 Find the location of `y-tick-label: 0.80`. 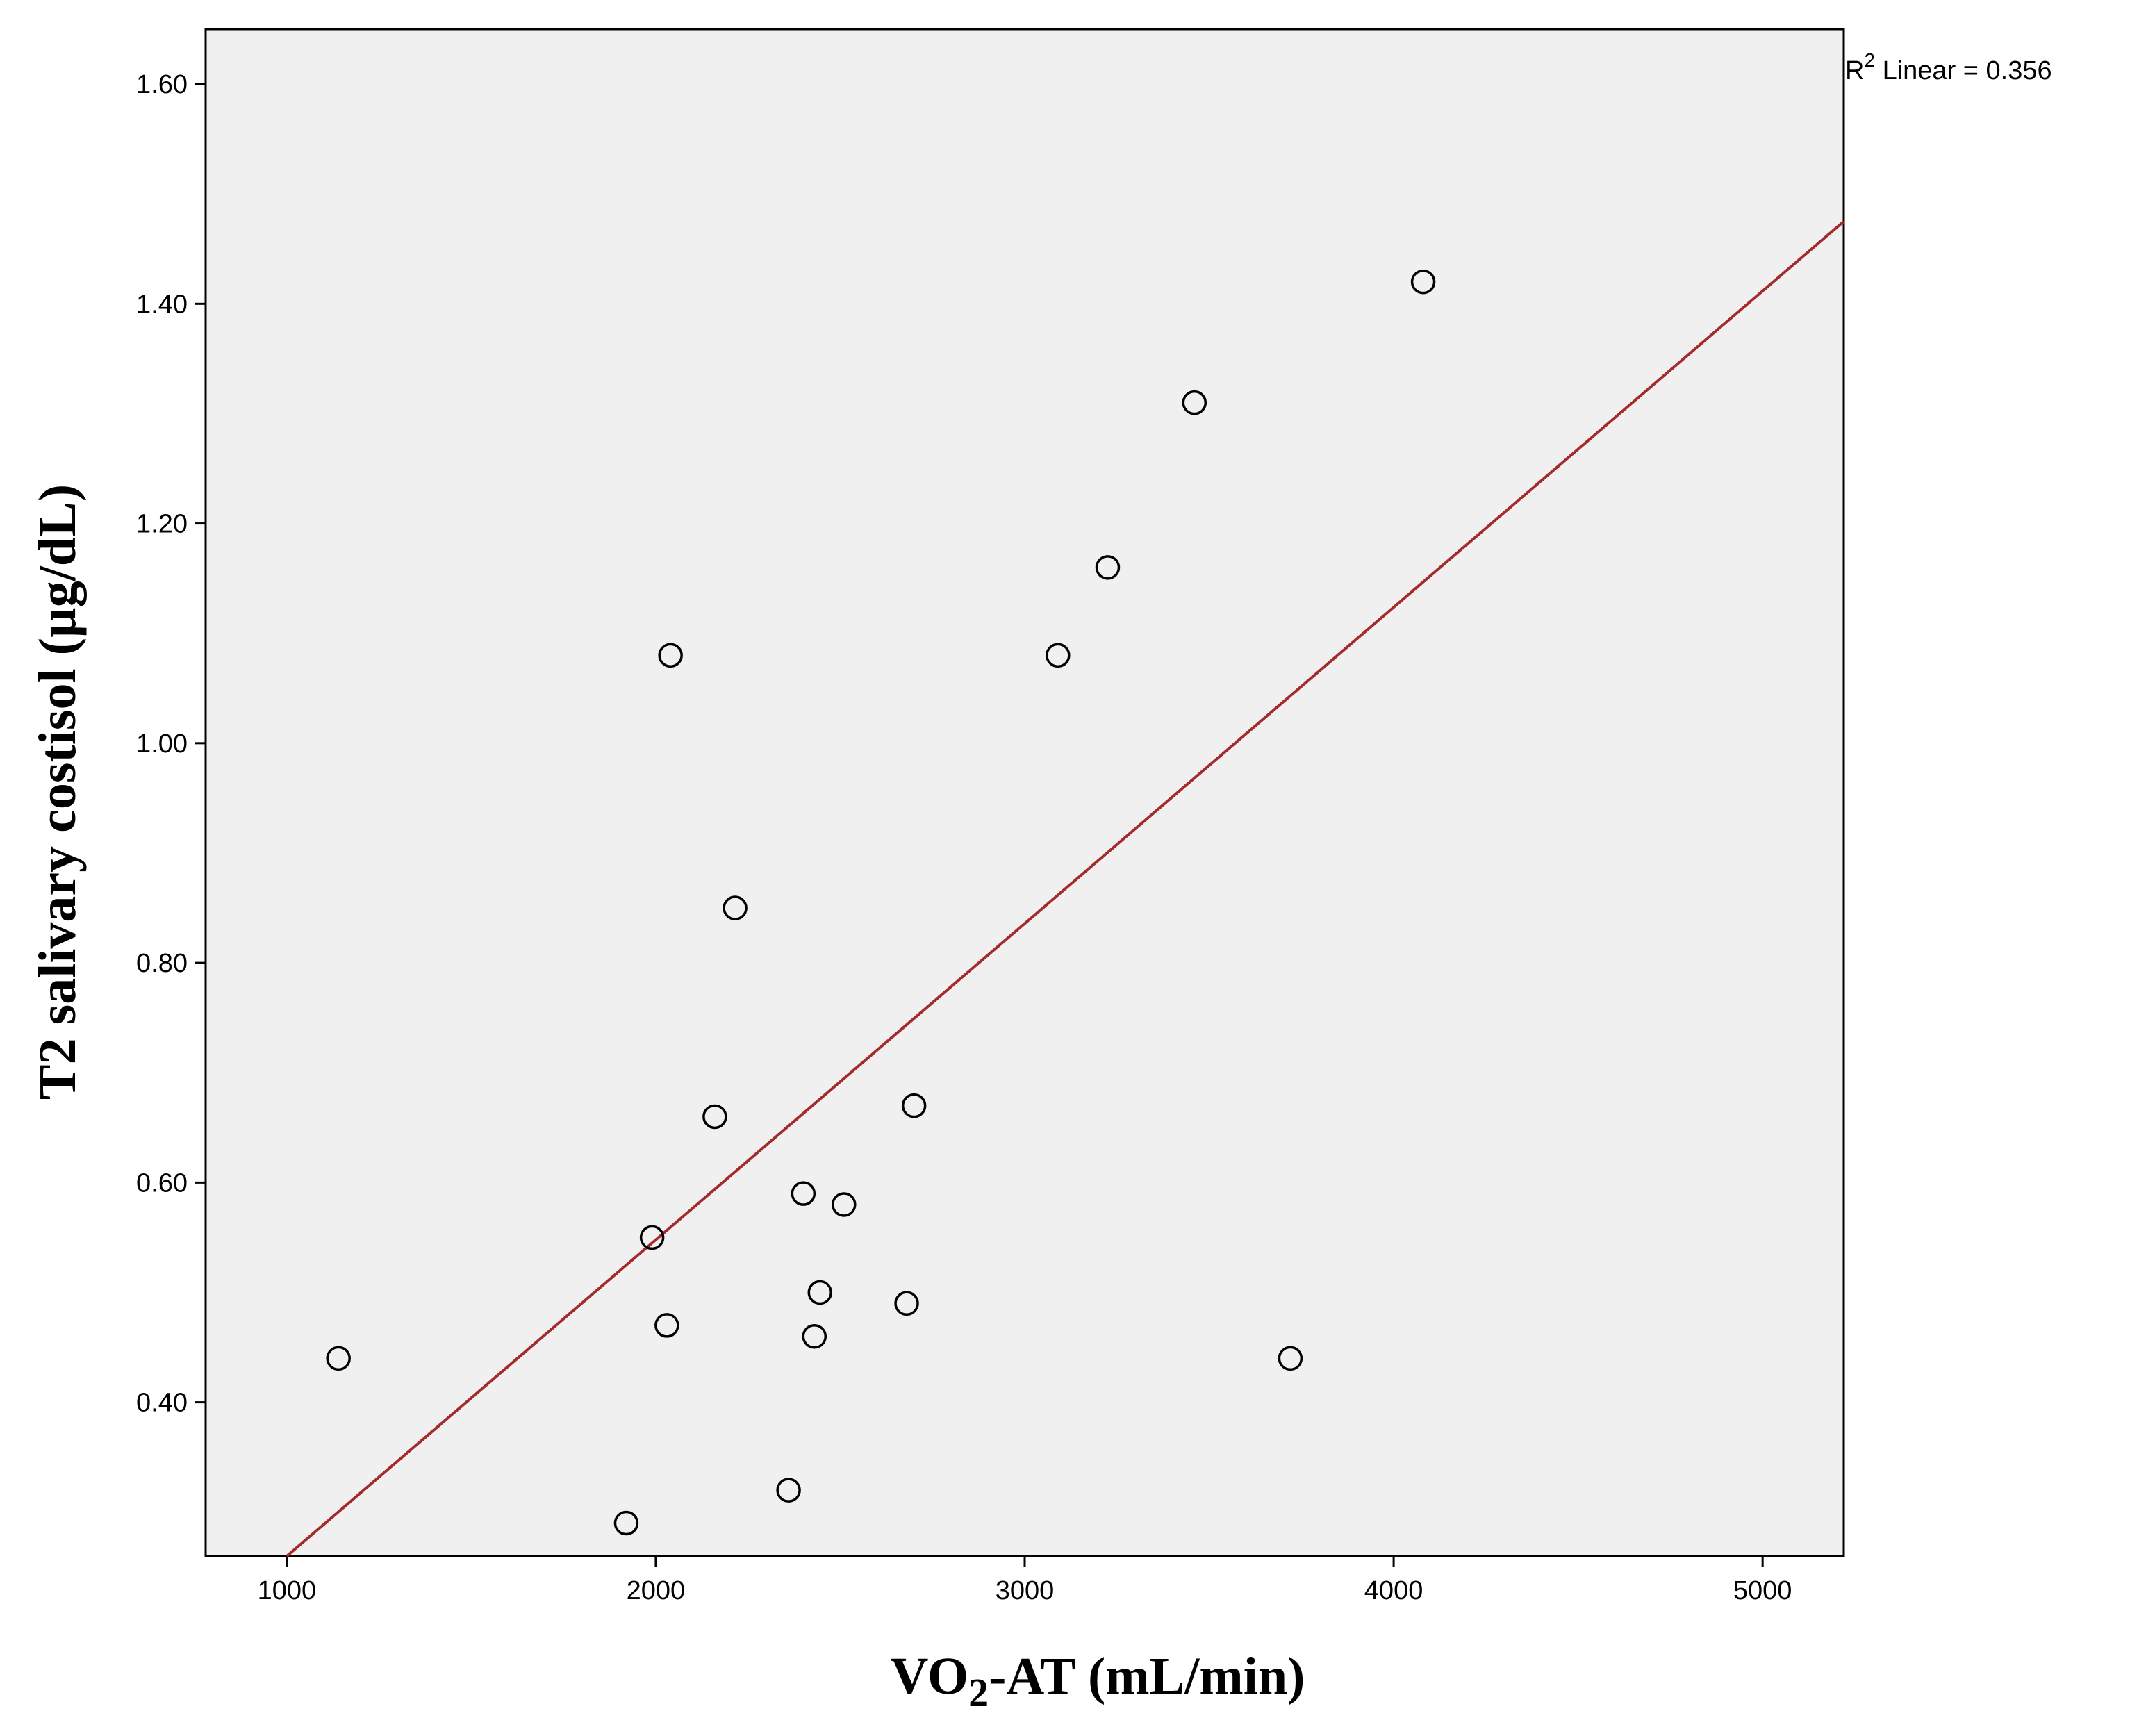

y-tick-label: 0.80 is located at coordinates (162, 963).